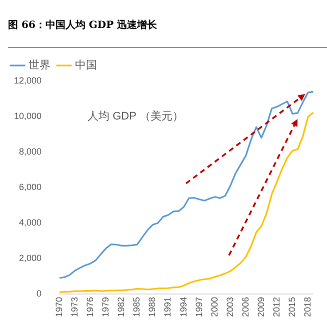 This screenshot has height=323, width=327. What do you see at coordinates (30, 222) in the screenshot?
I see `y-tick-label: 4,000` at bounding box center [30, 222].